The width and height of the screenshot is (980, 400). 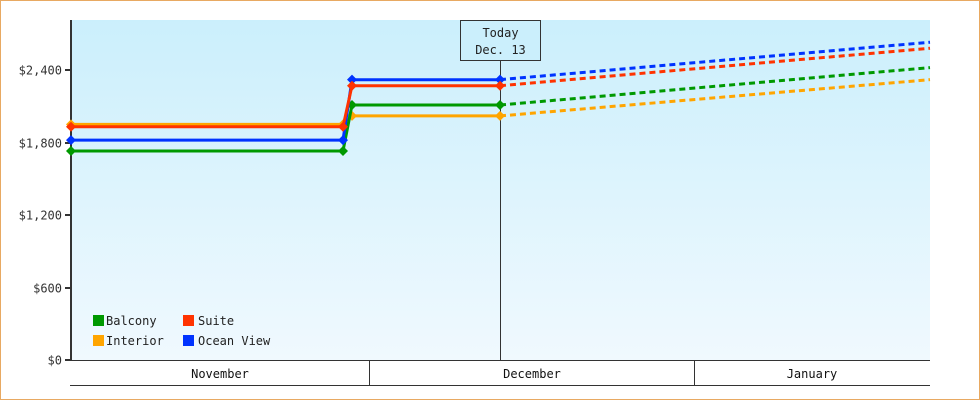 I want to click on legend-label-ocean-view: Ocean View, so click(x=234, y=341).